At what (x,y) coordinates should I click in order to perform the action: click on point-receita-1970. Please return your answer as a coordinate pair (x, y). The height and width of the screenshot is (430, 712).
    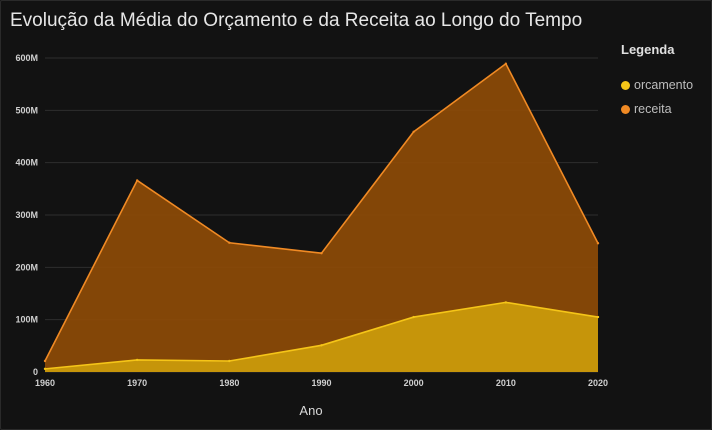
    Looking at the image, I should click on (137, 180).